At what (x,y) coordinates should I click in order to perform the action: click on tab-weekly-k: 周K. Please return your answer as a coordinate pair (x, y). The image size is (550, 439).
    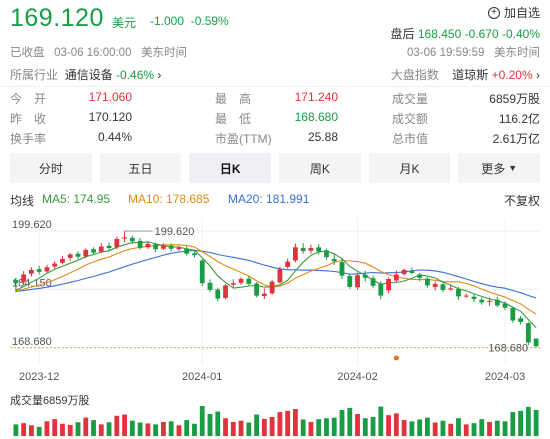
    Looking at the image, I should click on (320, 168).